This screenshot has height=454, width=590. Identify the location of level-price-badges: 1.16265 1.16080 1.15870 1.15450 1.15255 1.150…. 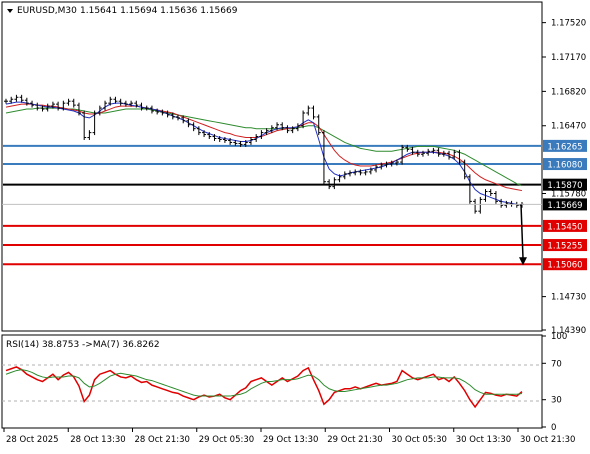
(565, 205).